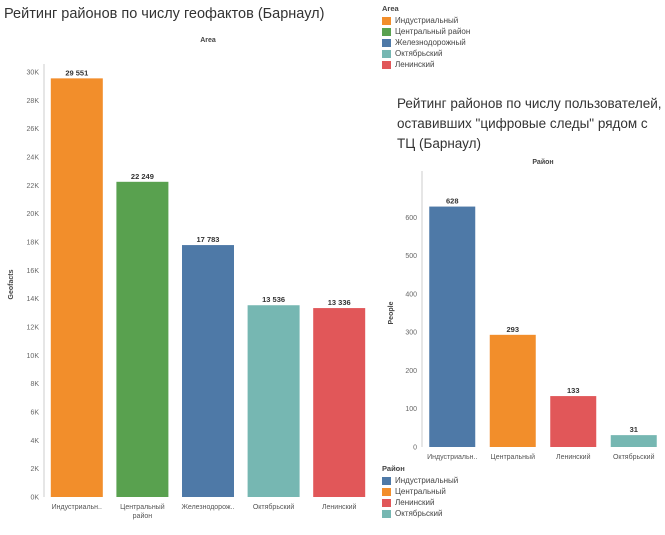 The width and height of the screenshot is (665, 535). Describe the element at coordinates (33, 356) in the screenshot. I see `chart1-y-tick-label: 10K` at that location.